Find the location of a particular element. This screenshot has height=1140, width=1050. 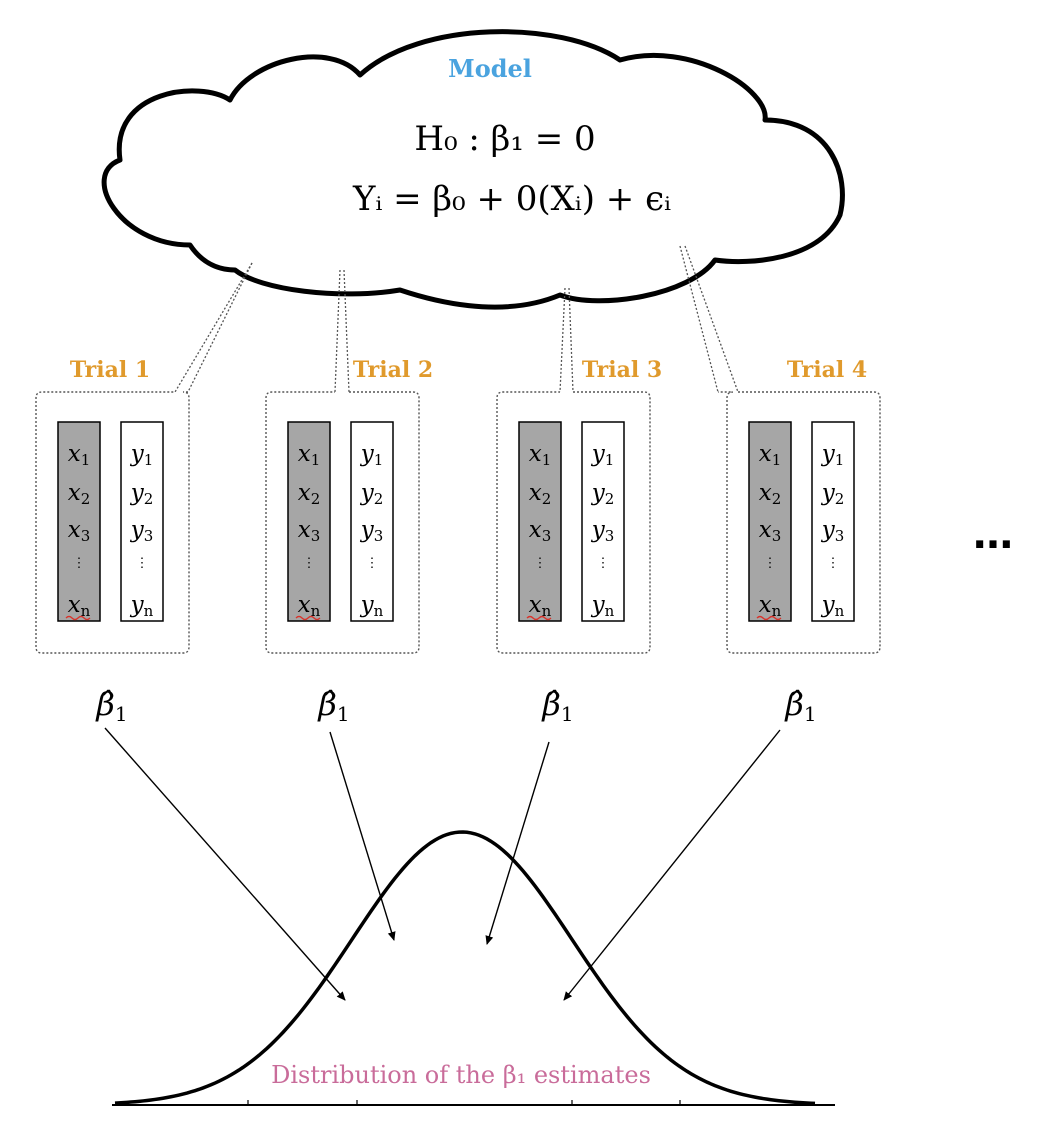

null-hypothesis: H₀ : β₁ = 0 is located at coordinates (504, 139).